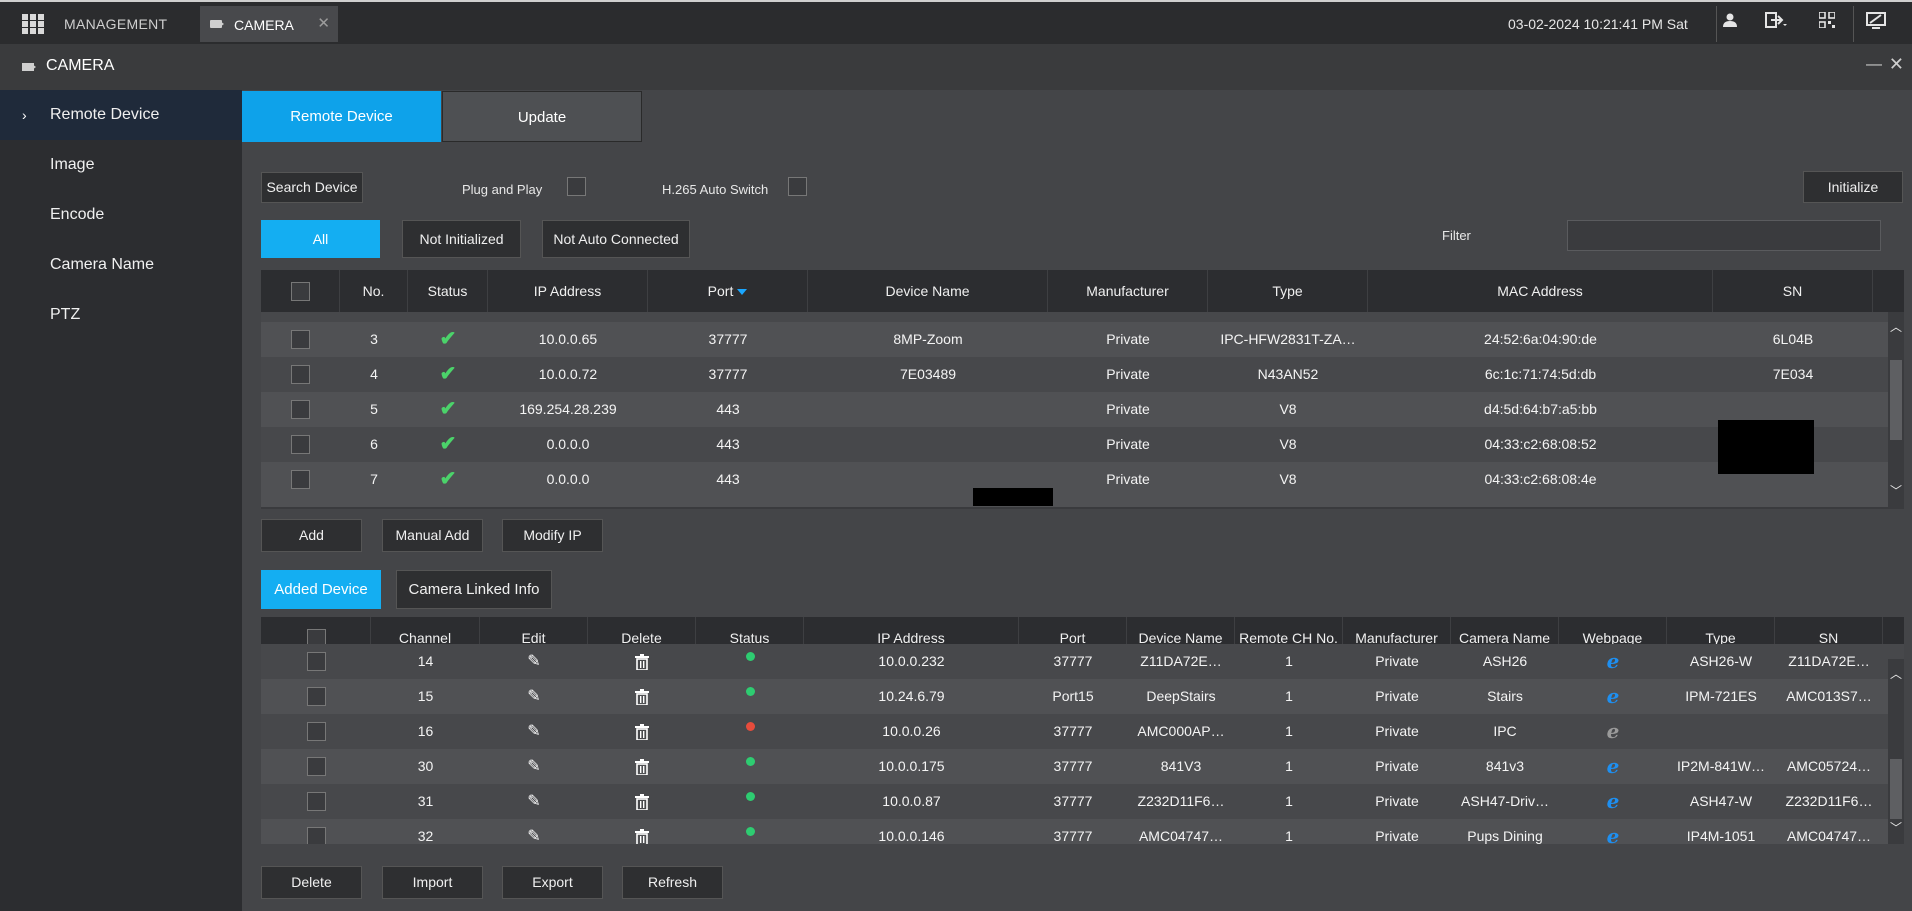 This screenshot has width=1912, height=911. What do you see at coordinates (311, 535) in the screenshot?
I see `add-button: Add` at bounding box center [311, 535].